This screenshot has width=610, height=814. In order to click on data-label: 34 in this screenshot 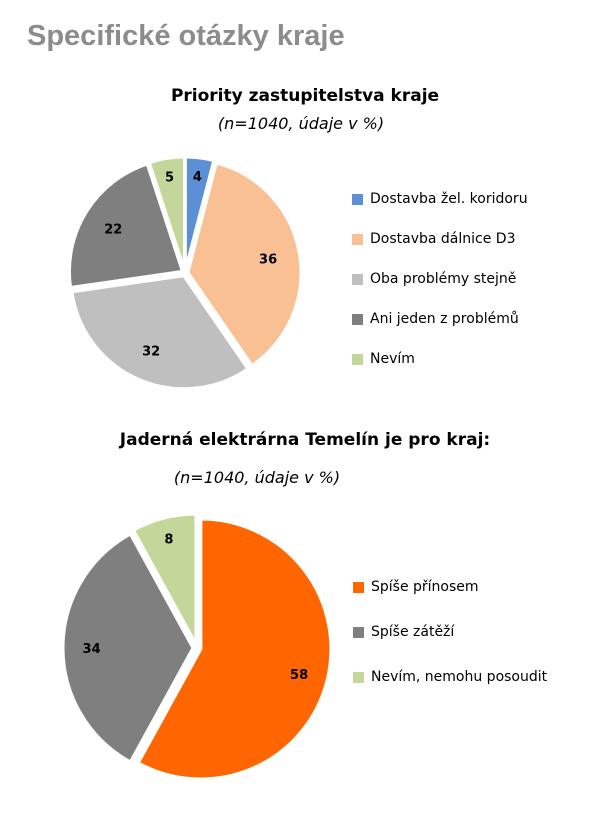, I will do `click(92, 649)`.